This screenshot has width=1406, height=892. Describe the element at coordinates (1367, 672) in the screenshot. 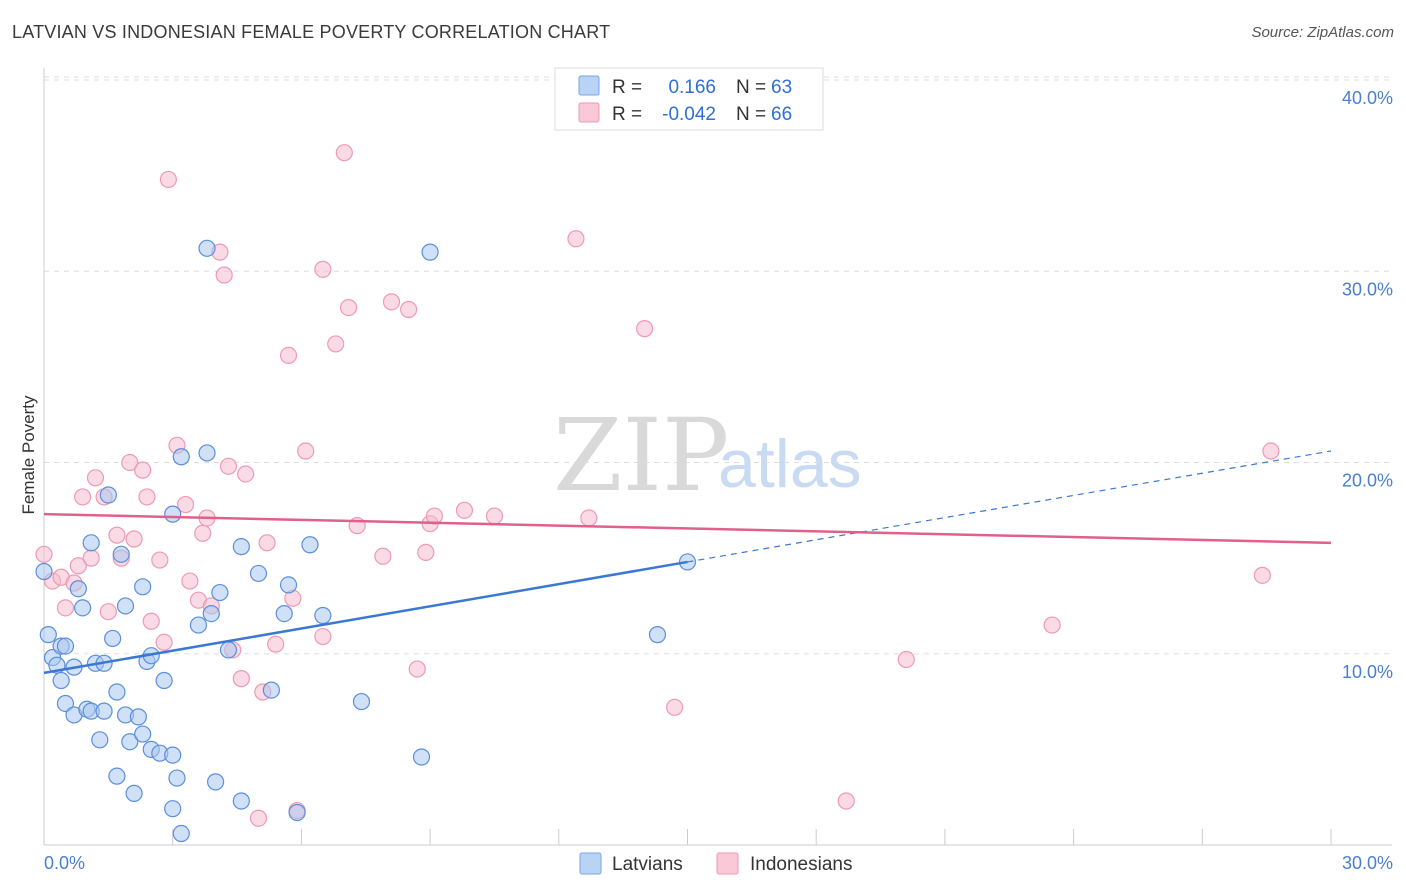

I see `y-tick-label: 10.0%` at that location.